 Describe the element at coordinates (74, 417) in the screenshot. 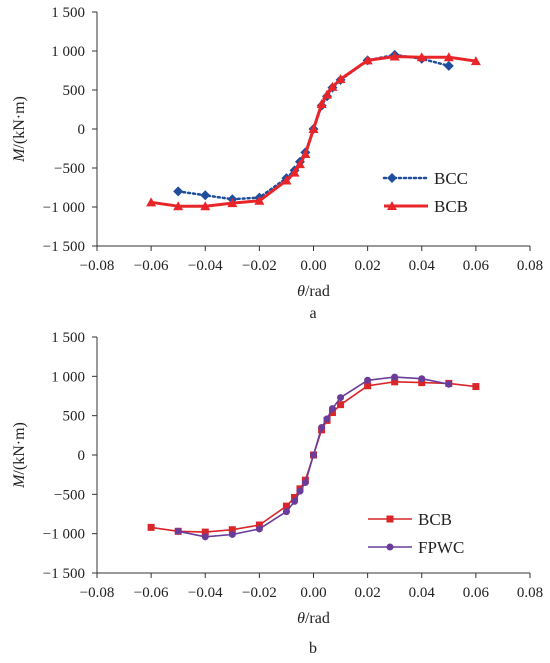

I see `chart-b-y-tick-label: 500` at that location.